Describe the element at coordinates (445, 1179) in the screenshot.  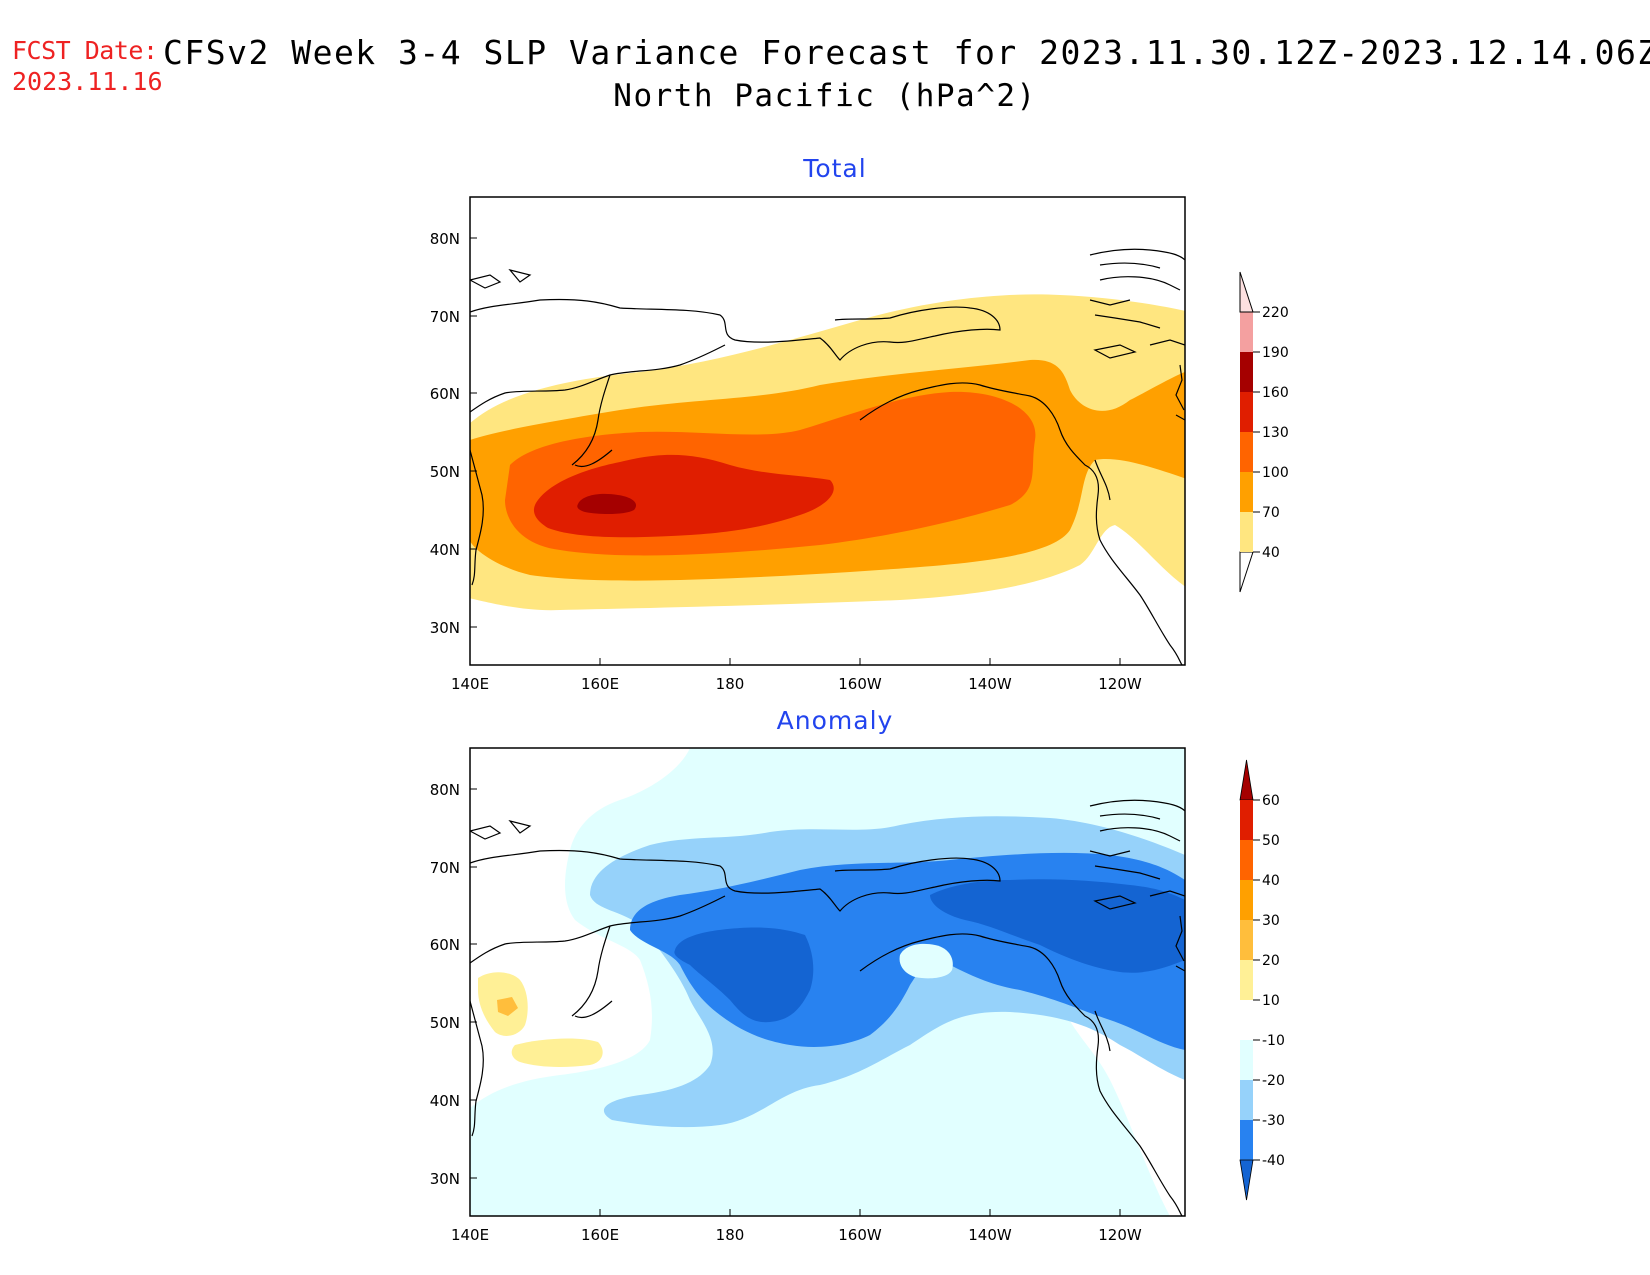
I see `anomaly-lat-tick-30n: 30N` at that location.